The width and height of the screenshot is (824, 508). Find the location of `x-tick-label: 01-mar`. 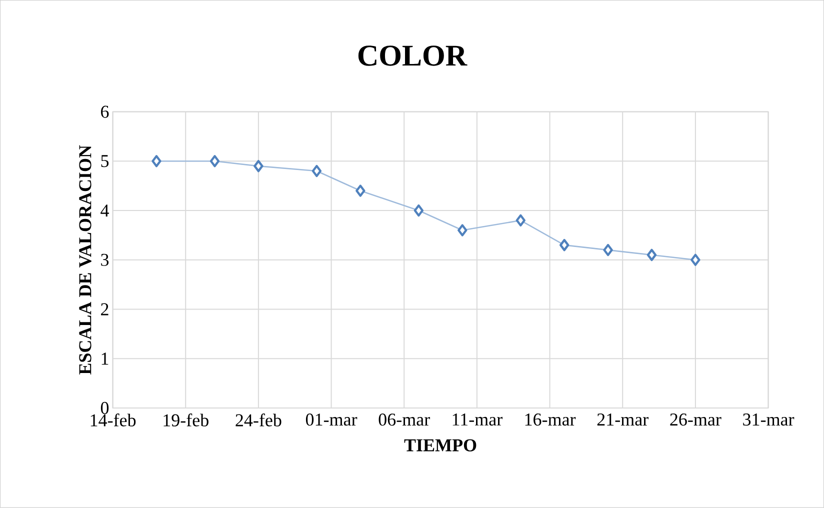

x-tick-label: 01-mar is located at coordinates (332, 420).